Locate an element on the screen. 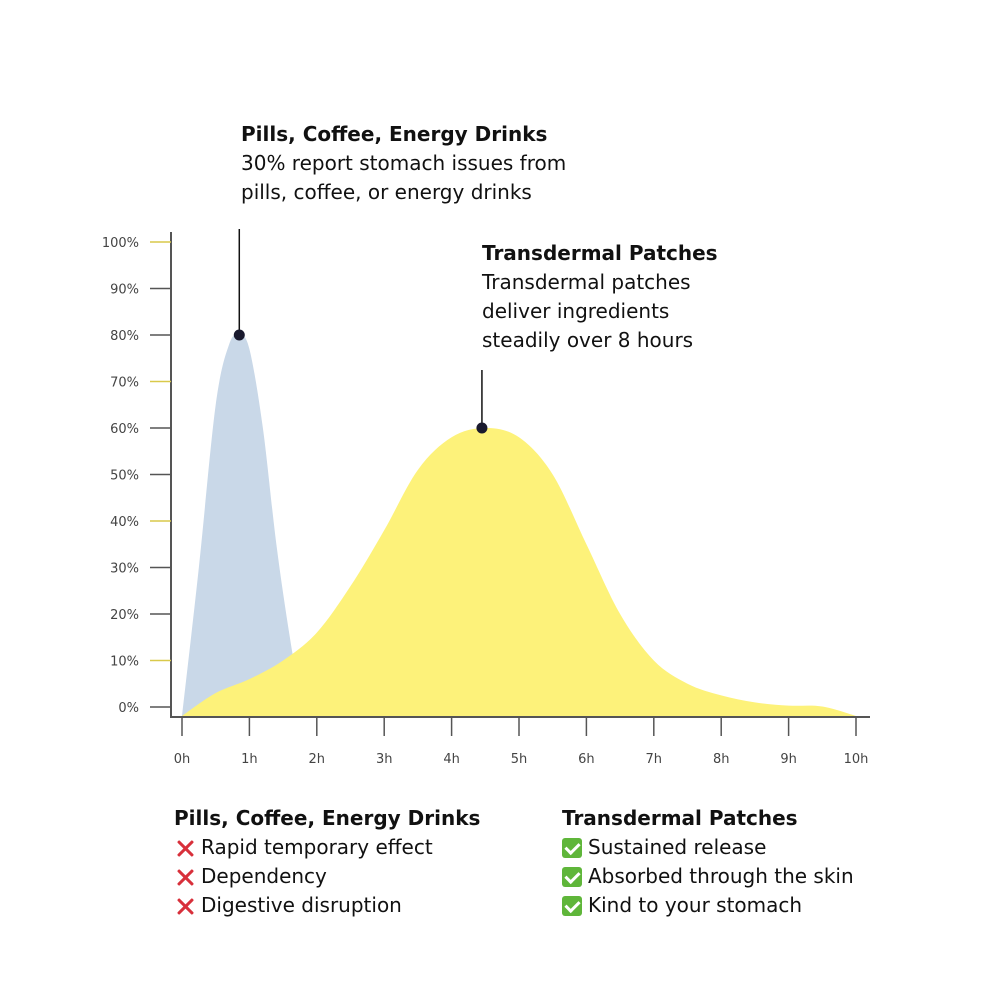 This screenshot has height=1000, width=1000. x-tick-label: 3h is located at coordinates (384, 759).